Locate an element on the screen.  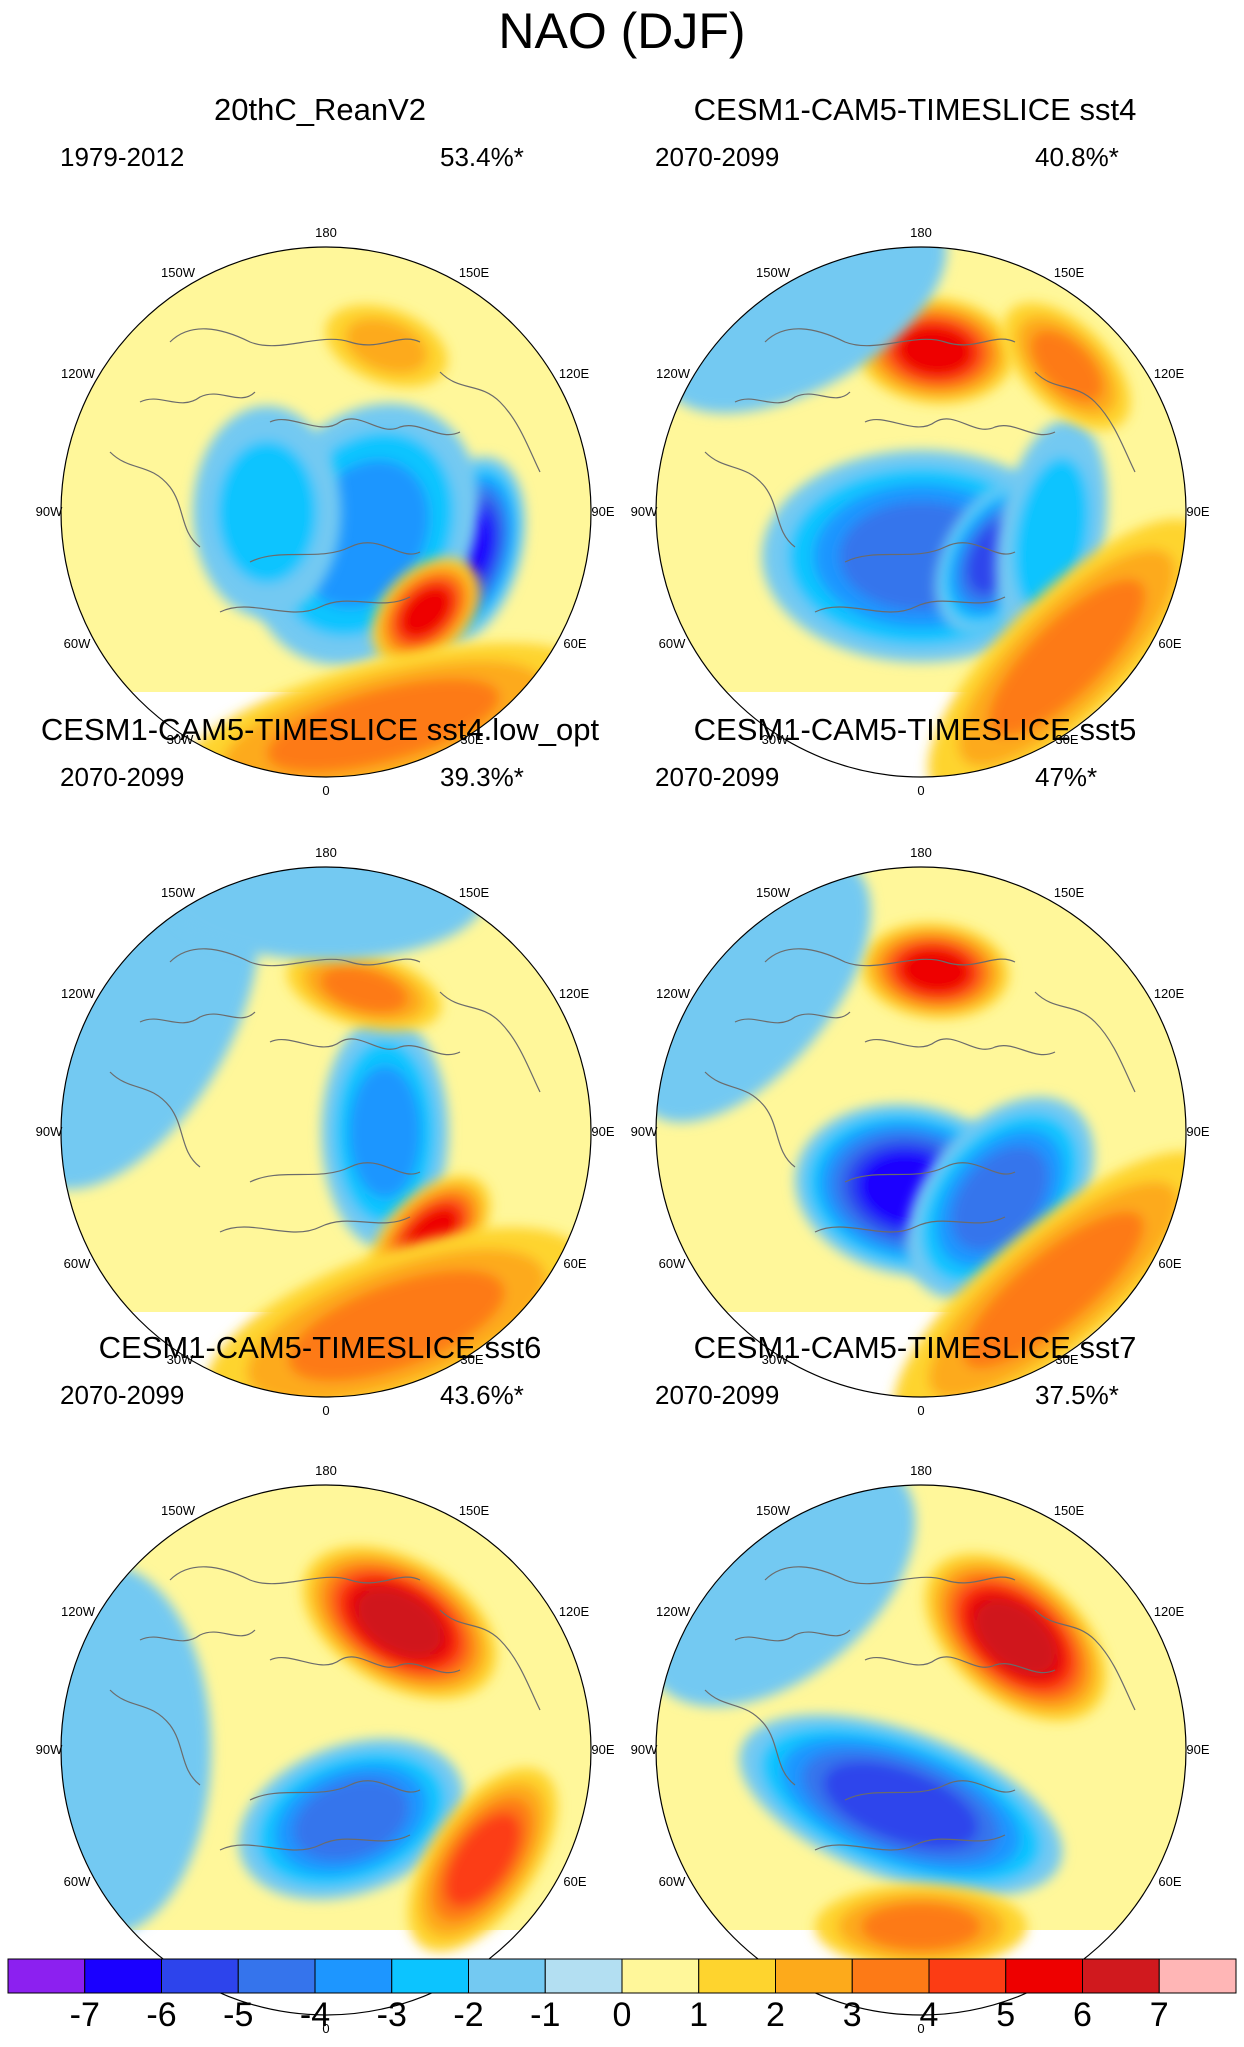
colorbar-tick-label: 0 is located at coordinates (622, 2015).